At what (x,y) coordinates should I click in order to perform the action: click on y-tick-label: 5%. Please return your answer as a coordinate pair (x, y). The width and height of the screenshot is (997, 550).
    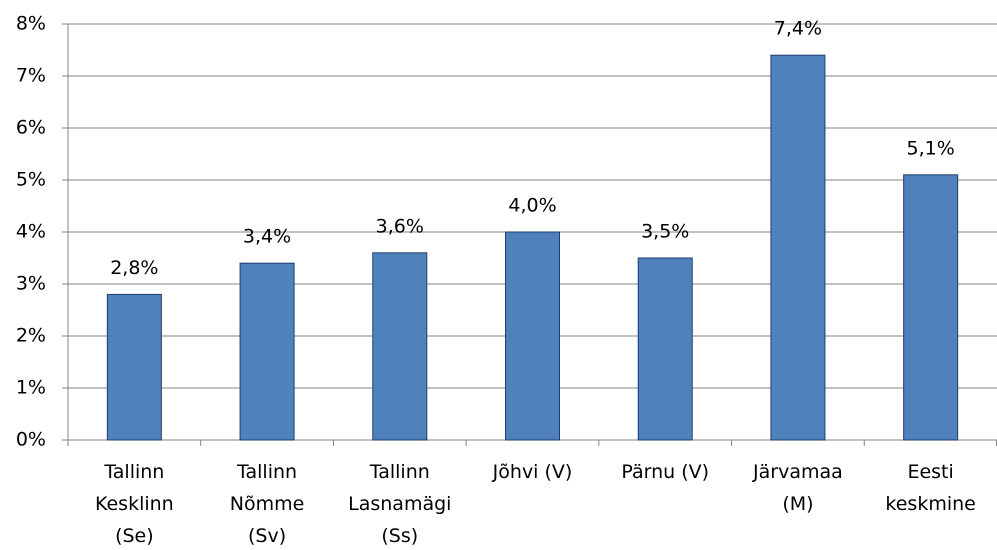
    Looking at the image, I should click on (31, 180).